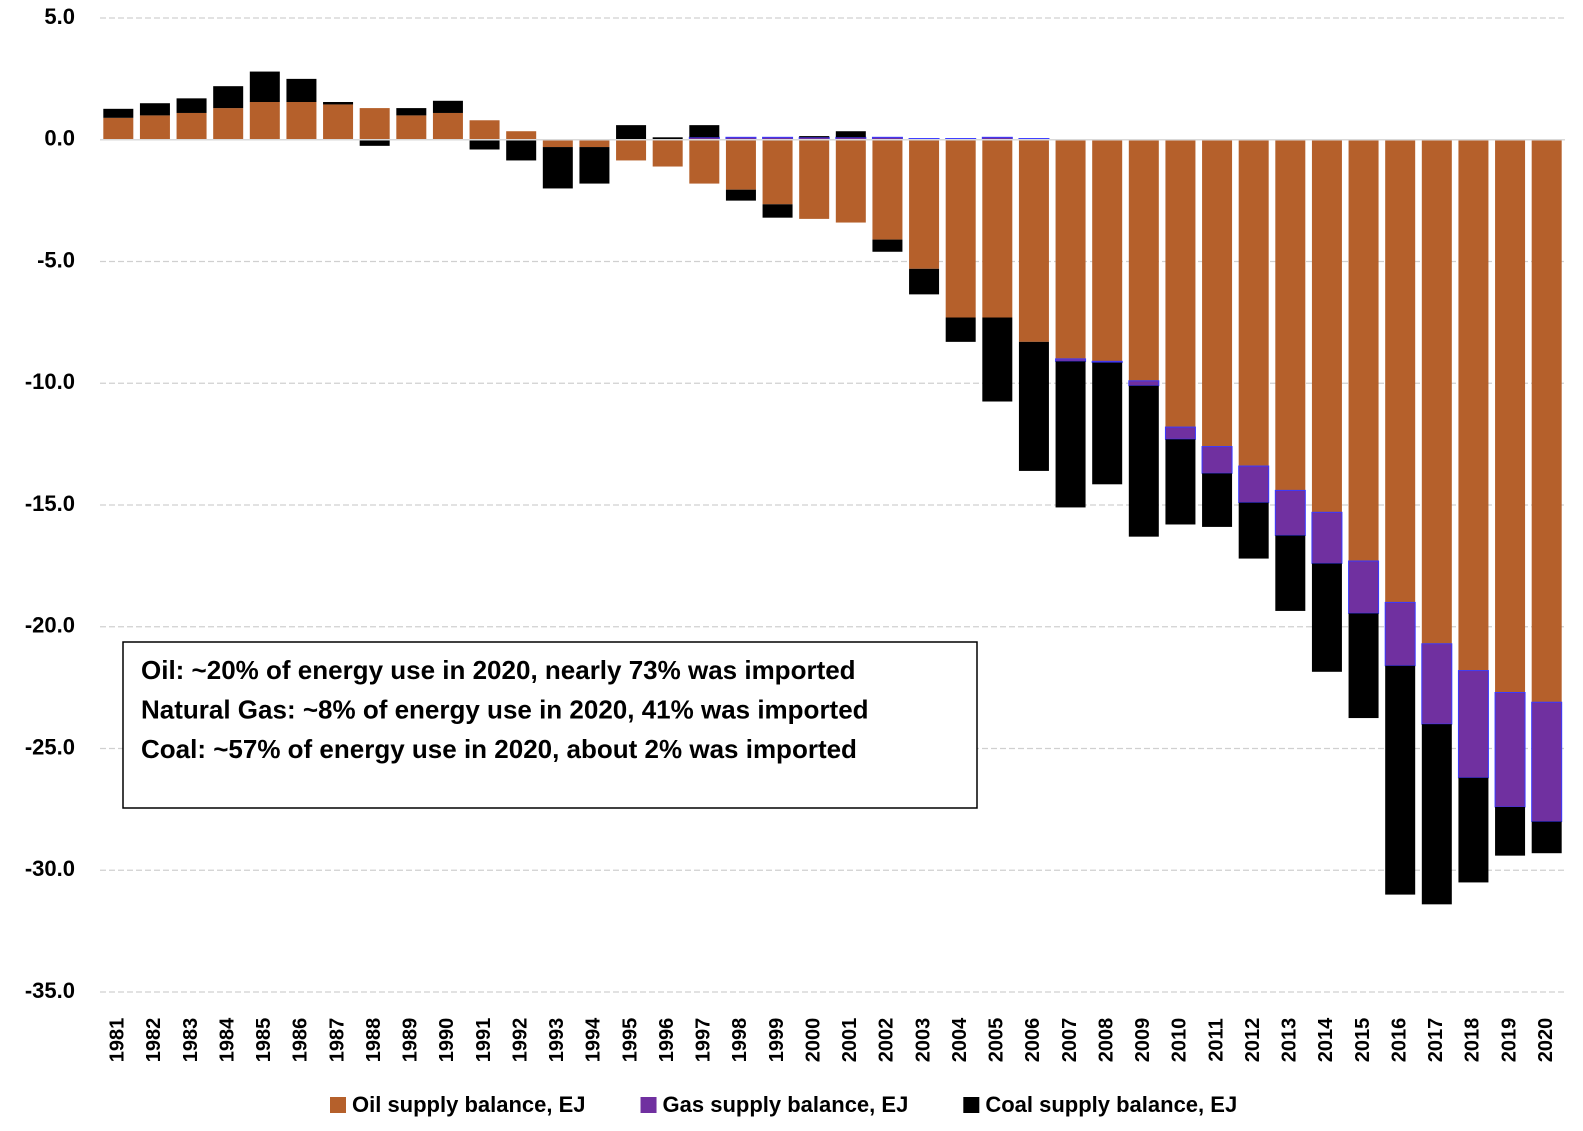  What do you see at coordinates (50, 990) in the screenshot?
I see `y-tick-label: -35.0` at bounding box center [50, 990].